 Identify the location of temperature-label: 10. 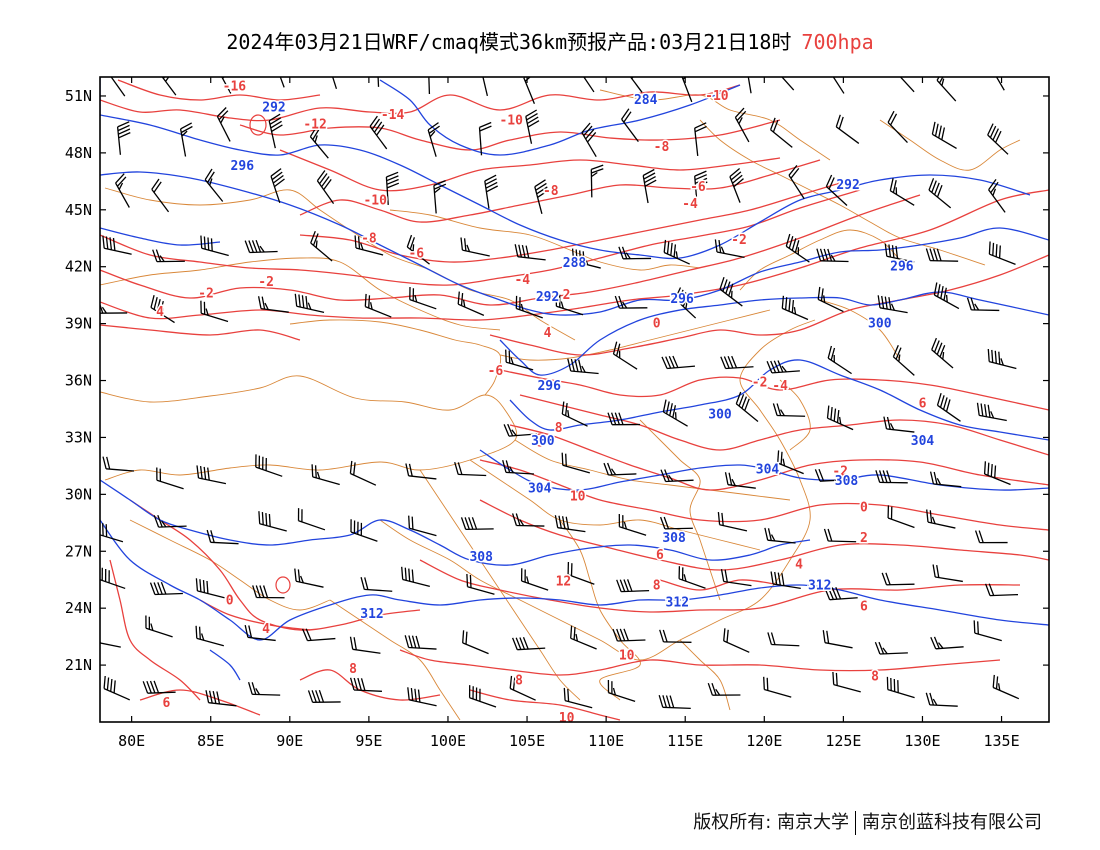
(627, 656).